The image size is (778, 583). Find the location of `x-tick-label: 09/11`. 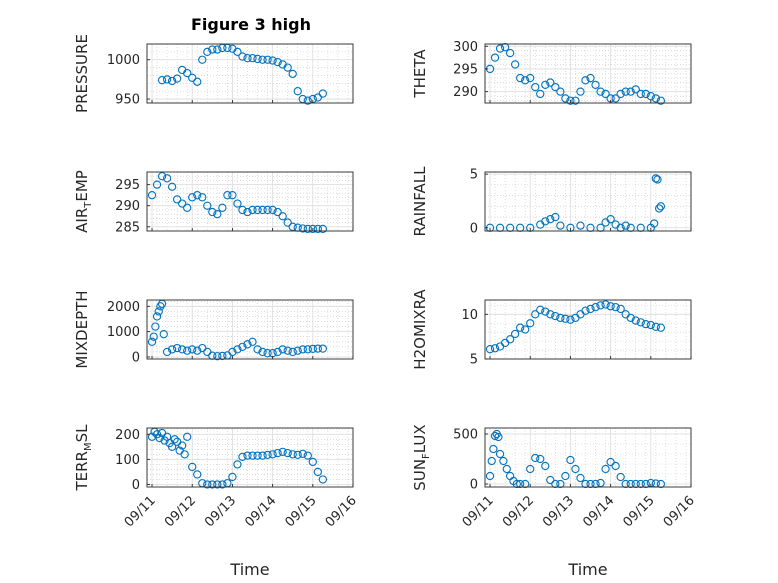

x-tick-label: 09/11 is located at coordinates (478, 511).